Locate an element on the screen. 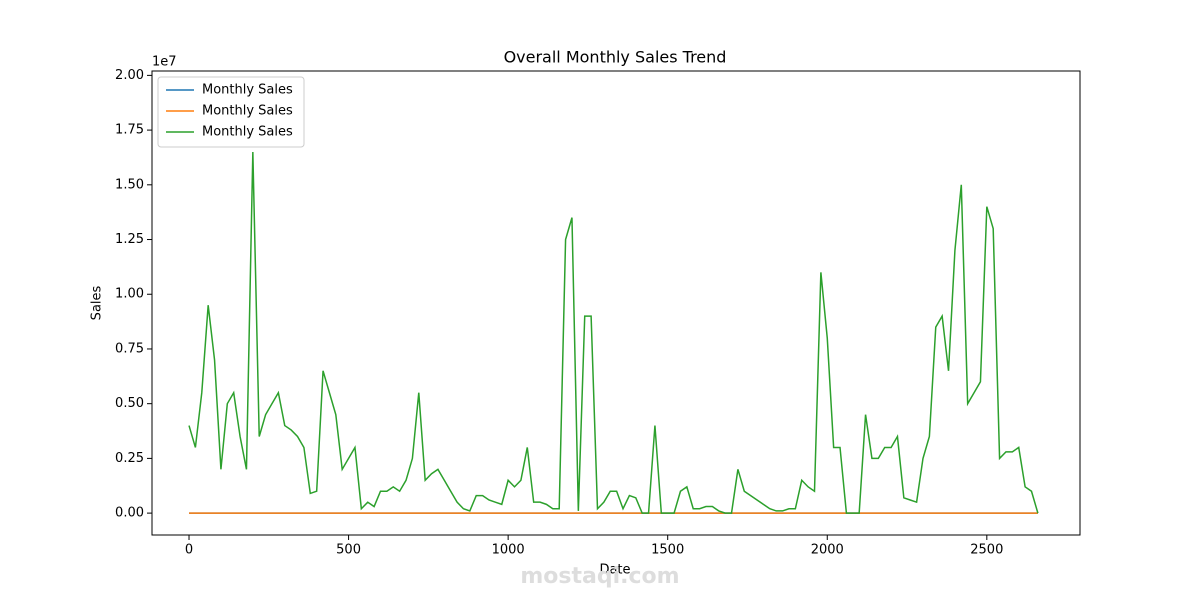  y-tick-label: 0.75 is located at coordinates (129, 348).